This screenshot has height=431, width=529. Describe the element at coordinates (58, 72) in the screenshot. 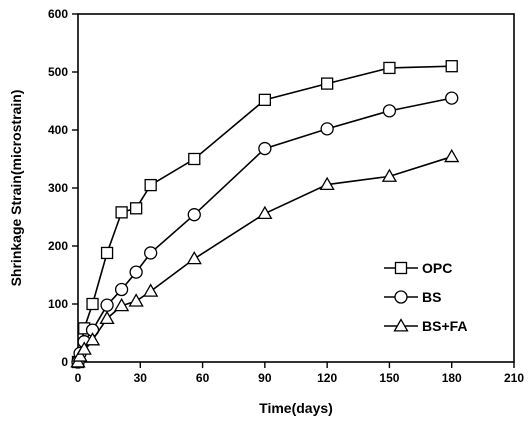

I see `y-tick-label: 500` at that location.